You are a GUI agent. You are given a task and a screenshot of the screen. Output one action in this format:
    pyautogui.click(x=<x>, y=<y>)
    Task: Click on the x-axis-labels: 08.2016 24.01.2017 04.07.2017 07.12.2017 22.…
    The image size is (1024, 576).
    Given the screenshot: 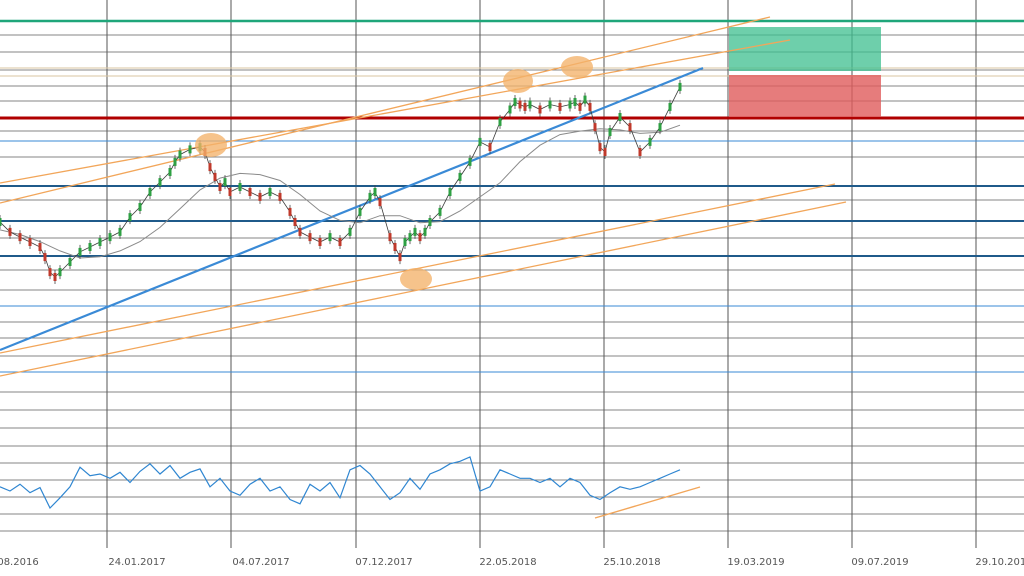 What is the action you would take?
    pyautogui.click(x=512, y=562)
    